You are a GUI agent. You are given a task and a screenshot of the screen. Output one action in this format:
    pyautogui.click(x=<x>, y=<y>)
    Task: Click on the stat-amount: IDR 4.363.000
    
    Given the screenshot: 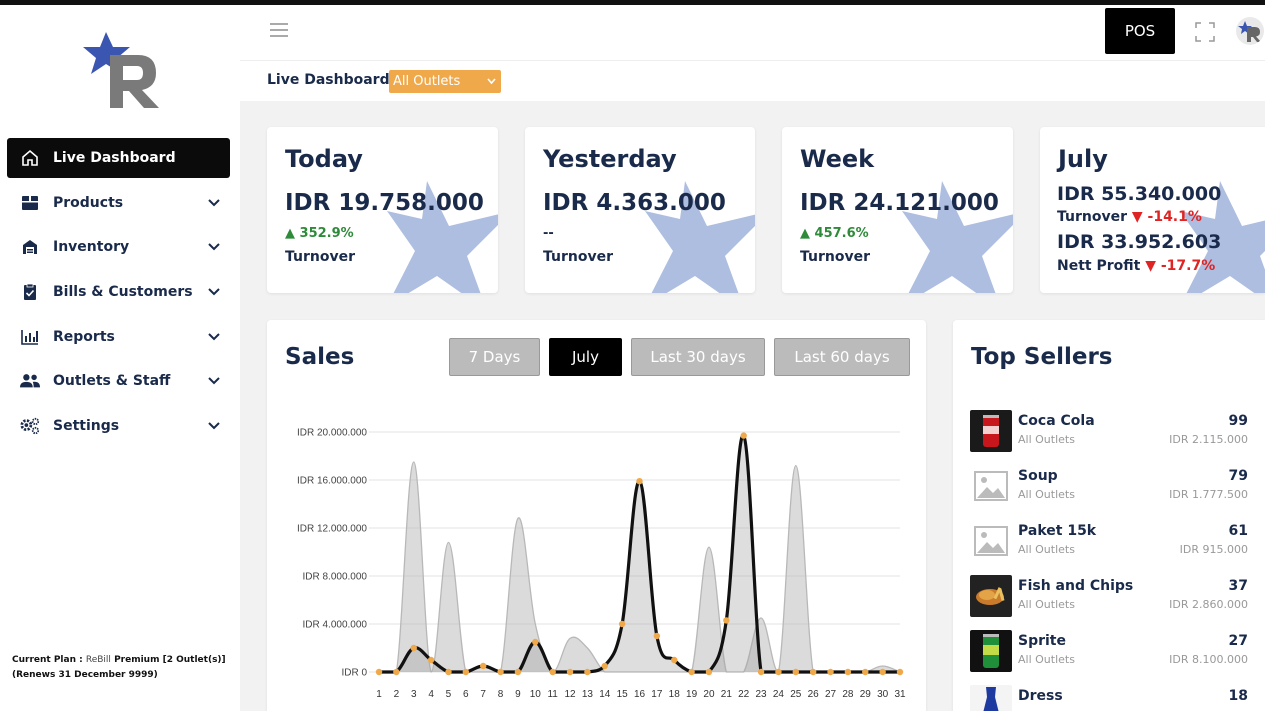 What is the action you would take?
    pyautogui.click(x=634, y=203)
    